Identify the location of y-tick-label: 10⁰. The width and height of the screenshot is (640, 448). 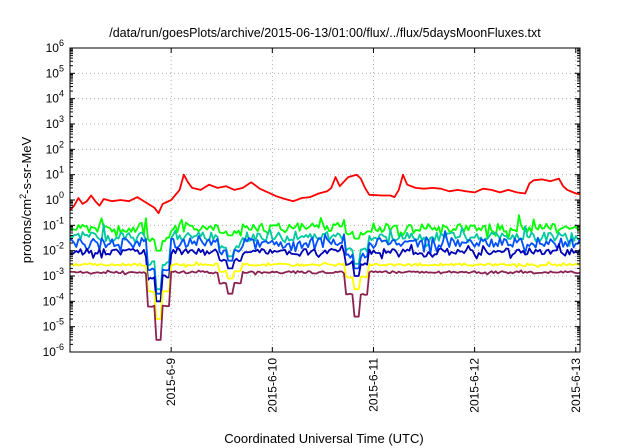
(55, 198).